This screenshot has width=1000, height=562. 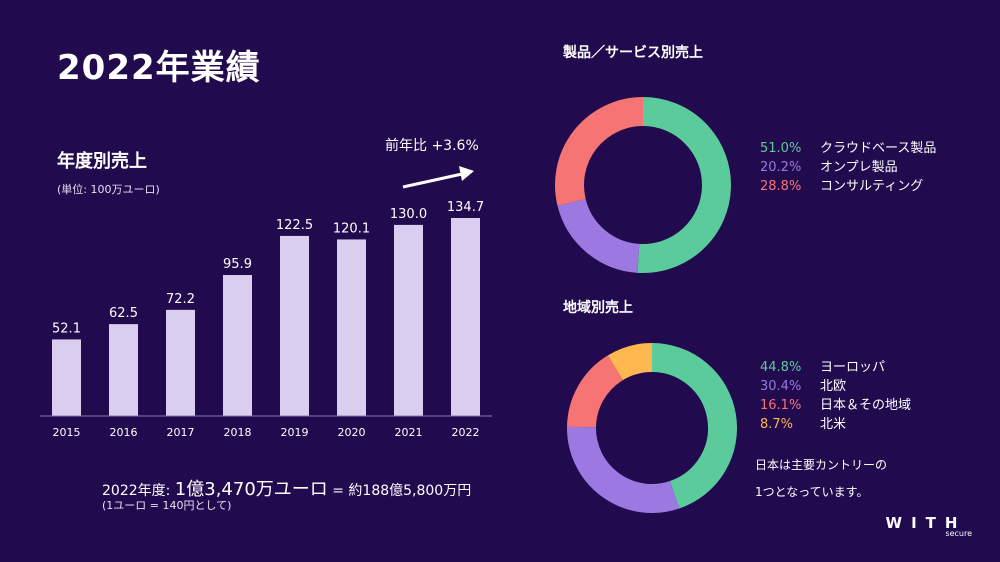 What do you see at coordinates (781, 186) in the screenshot?
I see `legend-percent: 28.8%` at bounding box center [781, 186].